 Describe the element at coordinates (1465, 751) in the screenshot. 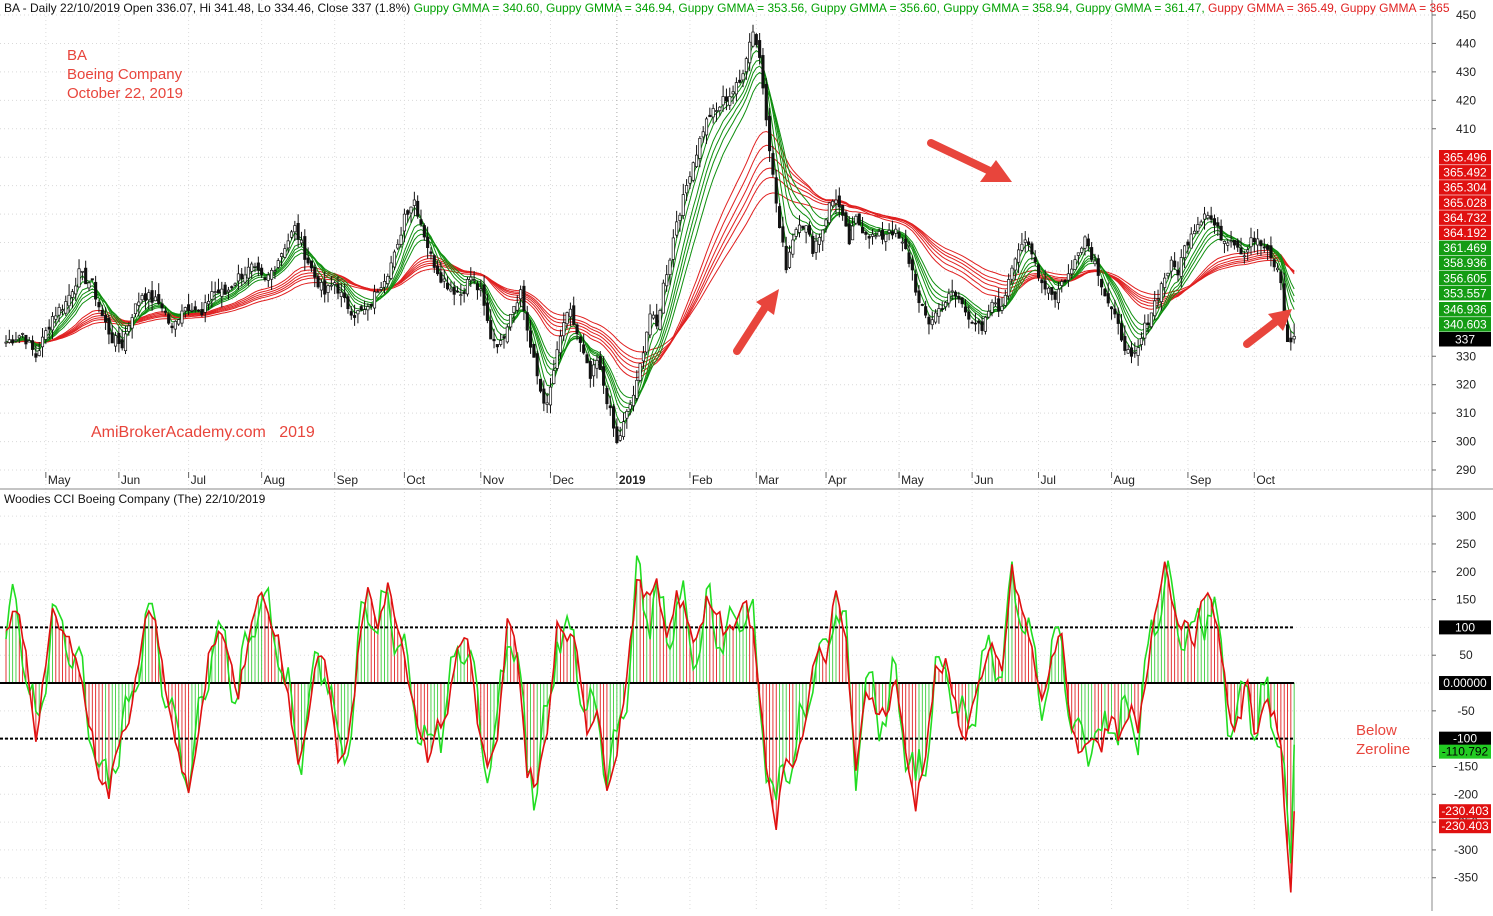

I see `cci-tag: -110.792` at that location.